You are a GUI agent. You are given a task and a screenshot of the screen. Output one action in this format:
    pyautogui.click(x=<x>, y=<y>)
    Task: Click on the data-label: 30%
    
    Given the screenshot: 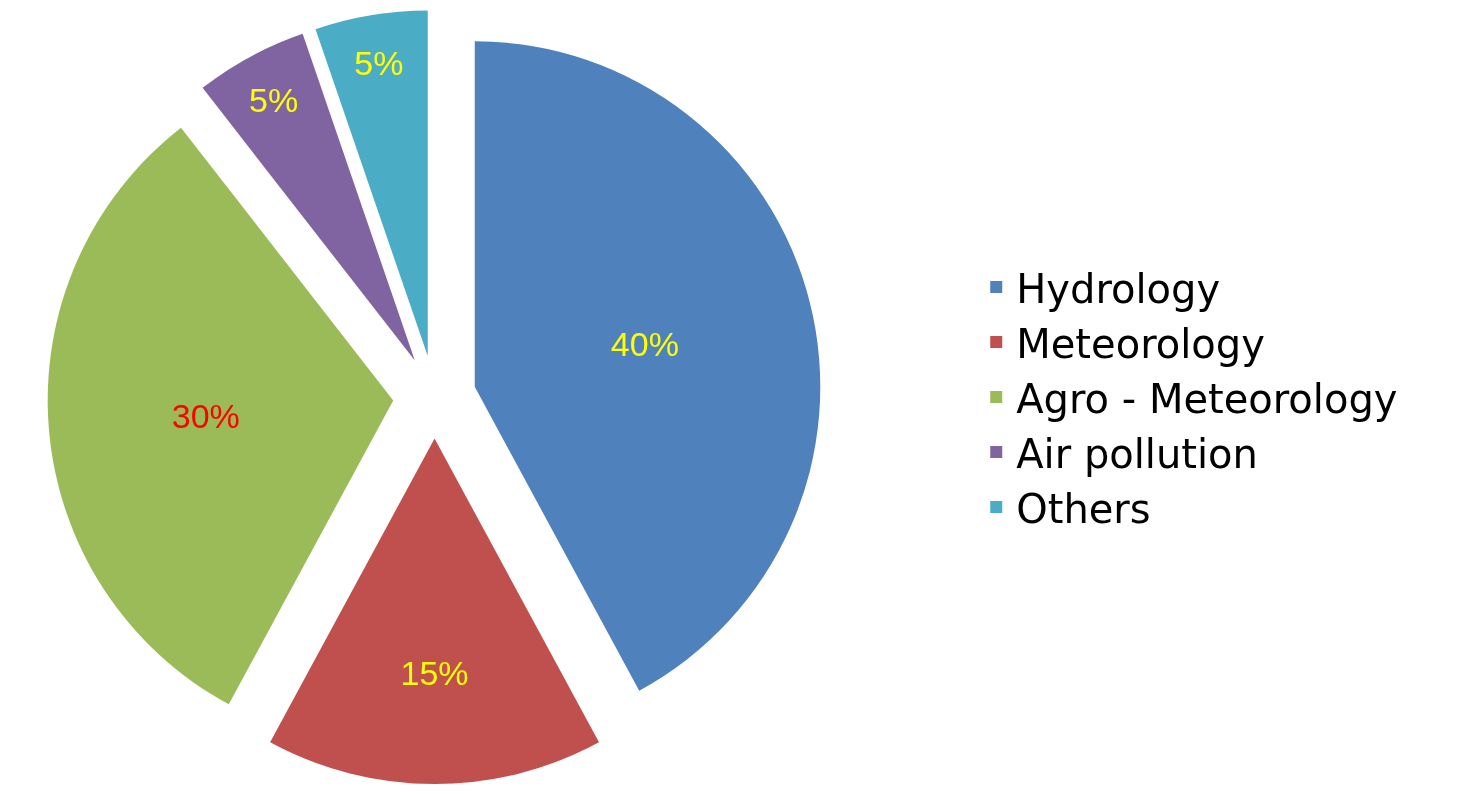 What is the action you would take?
    pyautogui.click(x=205, y=415)
    